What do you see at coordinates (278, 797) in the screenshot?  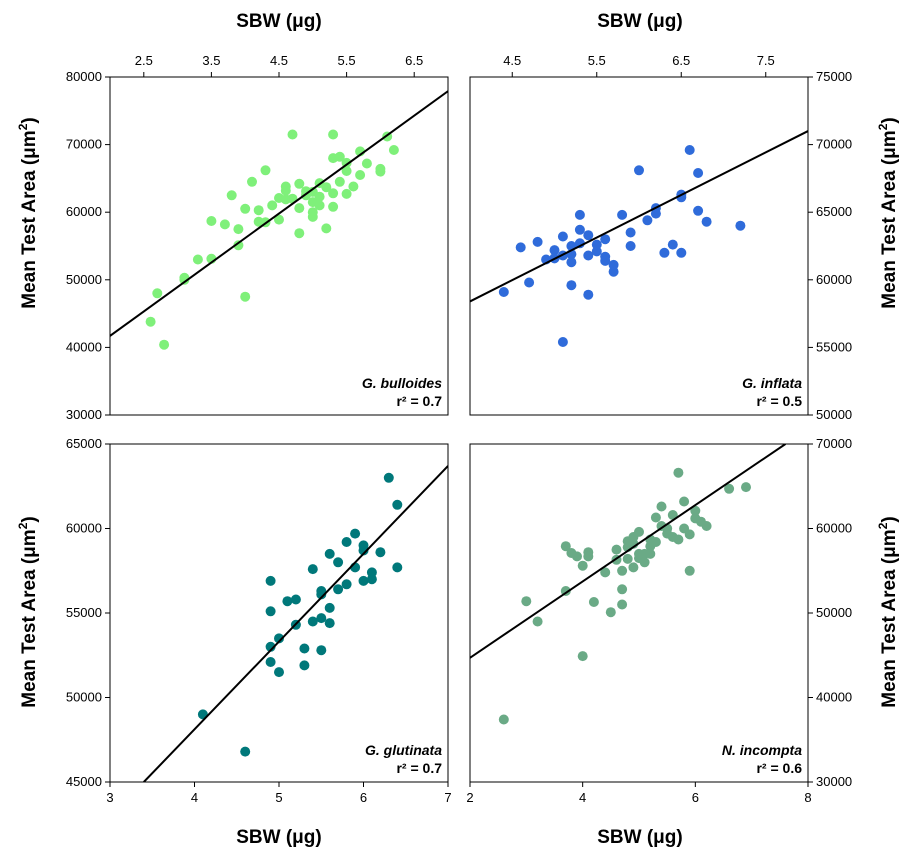 I see `x-tick-label: 5` at bounding box center [278, 797].